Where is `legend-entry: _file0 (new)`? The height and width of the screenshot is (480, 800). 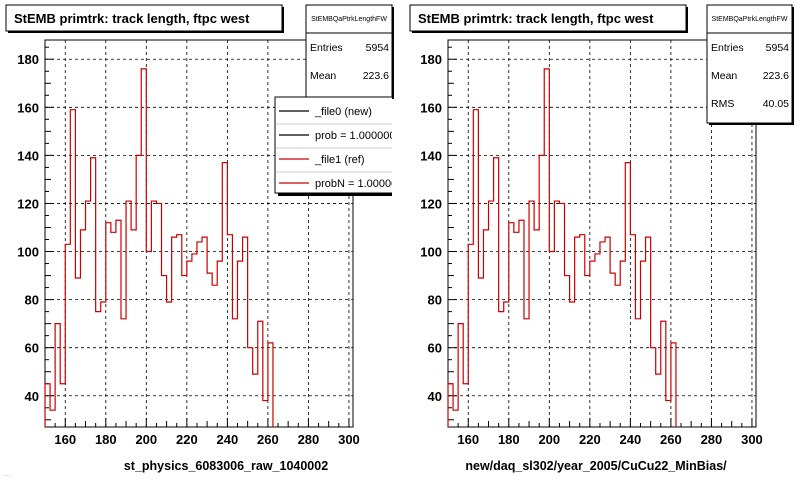 legend-entry: _file0 (new) is located at coordinates (343, 112).